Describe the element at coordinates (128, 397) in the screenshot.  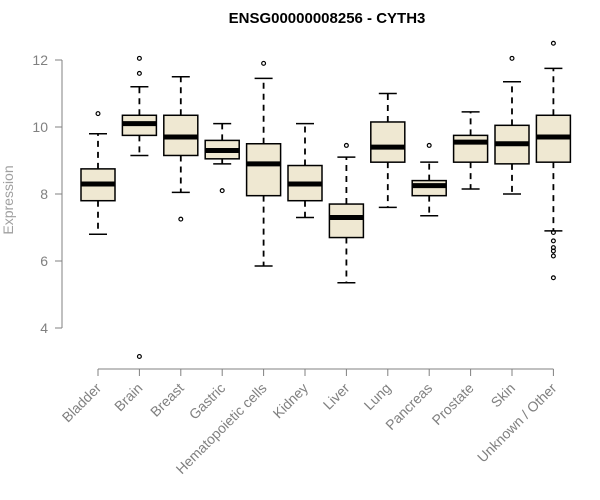
I see `x-tick-label: Brain` at that location.